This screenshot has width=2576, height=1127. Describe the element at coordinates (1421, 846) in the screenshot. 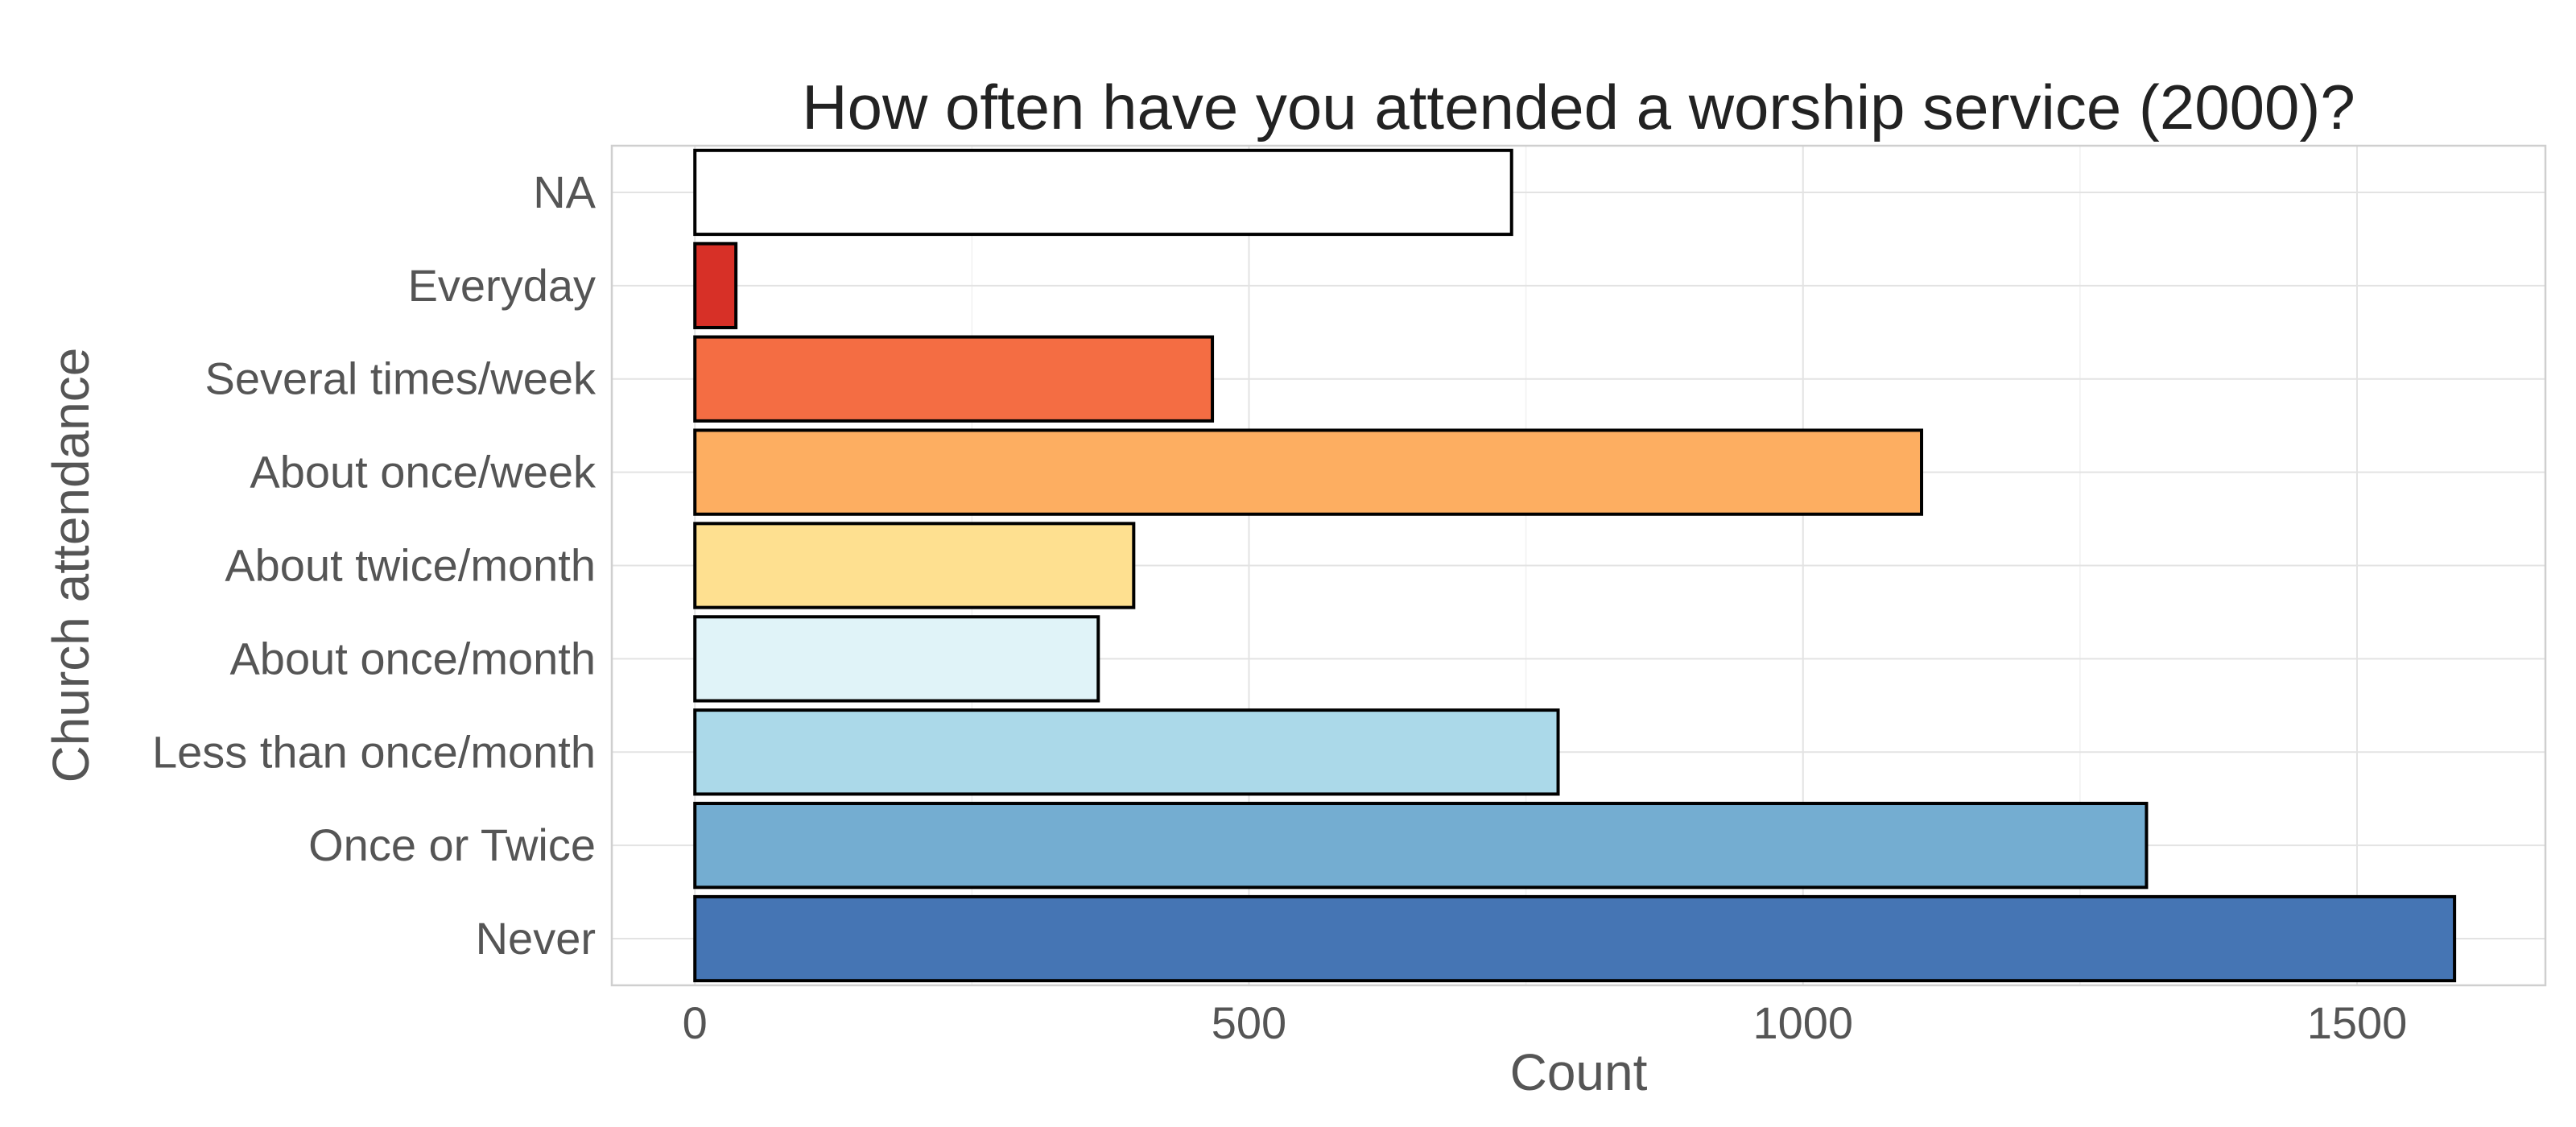

I see `bar-once-or-twice` at that location.